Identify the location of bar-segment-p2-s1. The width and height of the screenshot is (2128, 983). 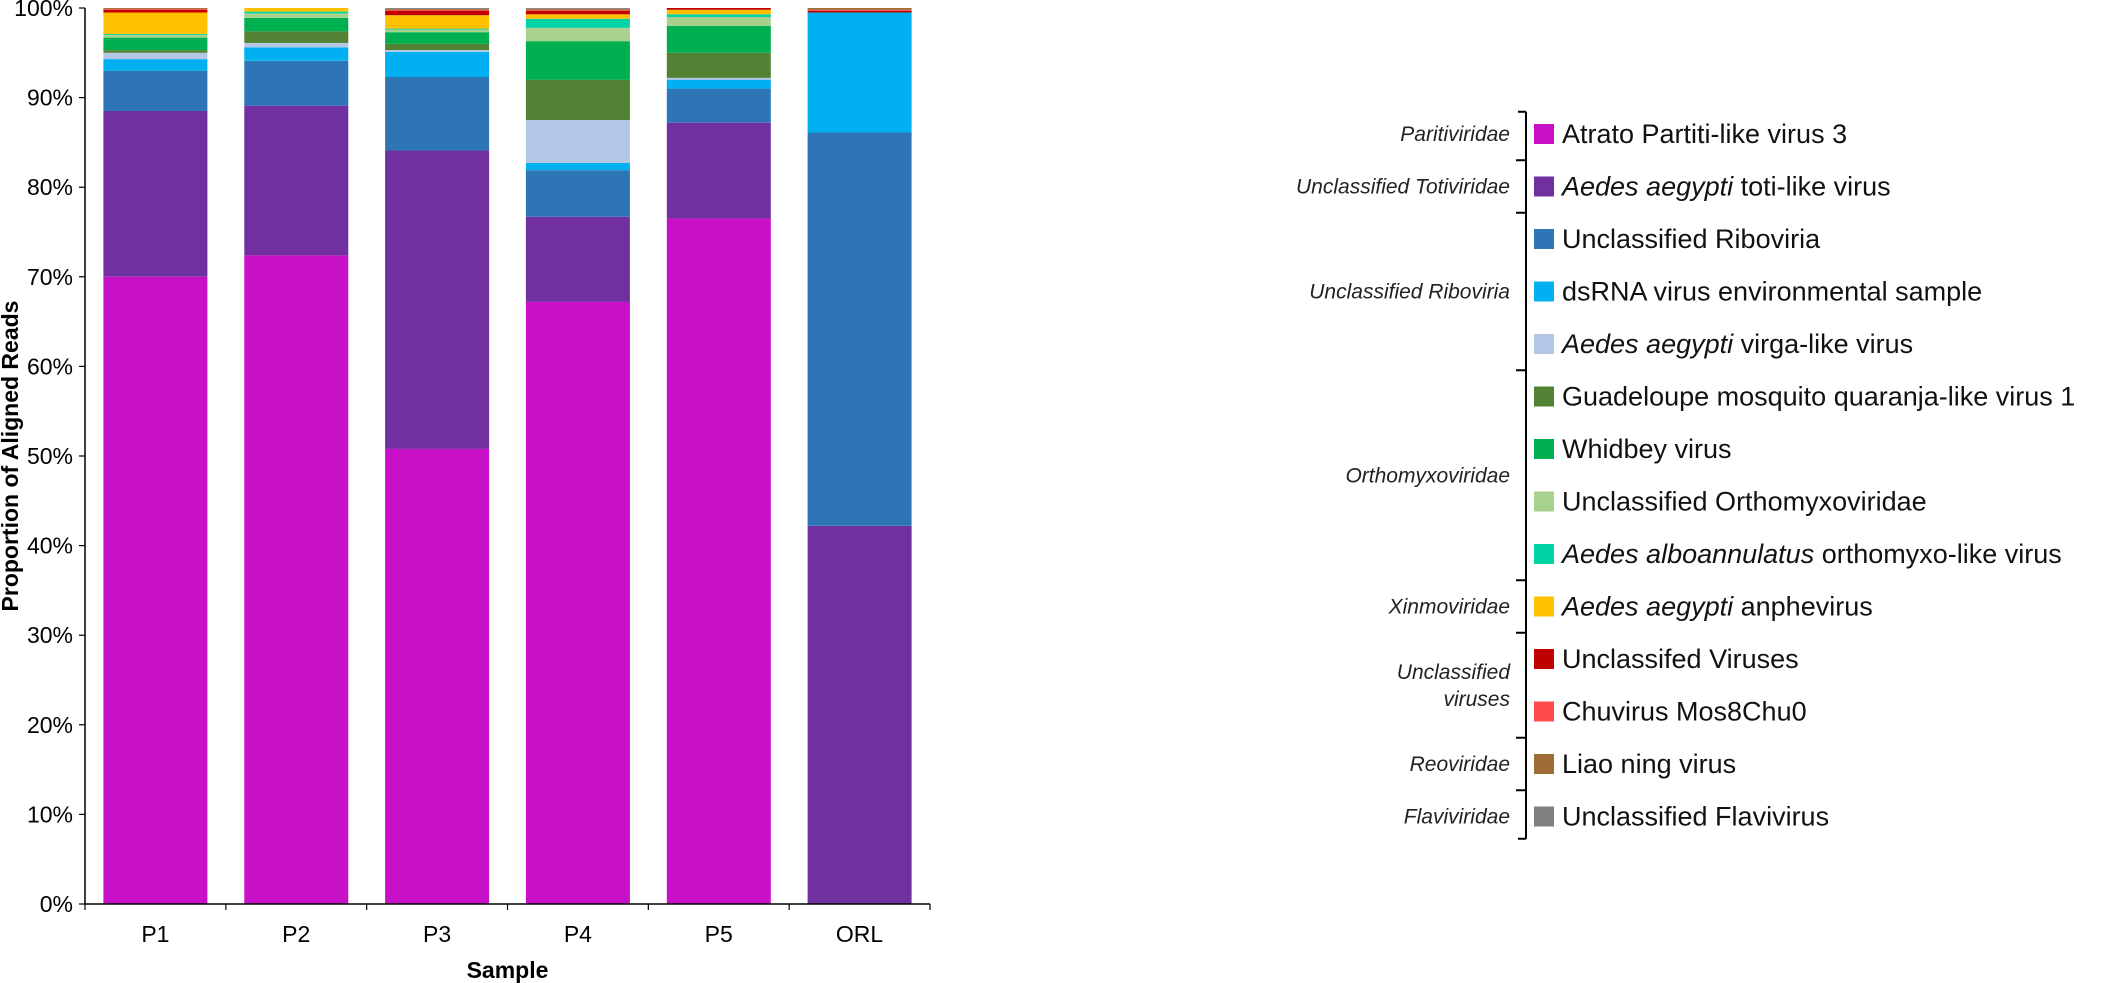
(296, 180).